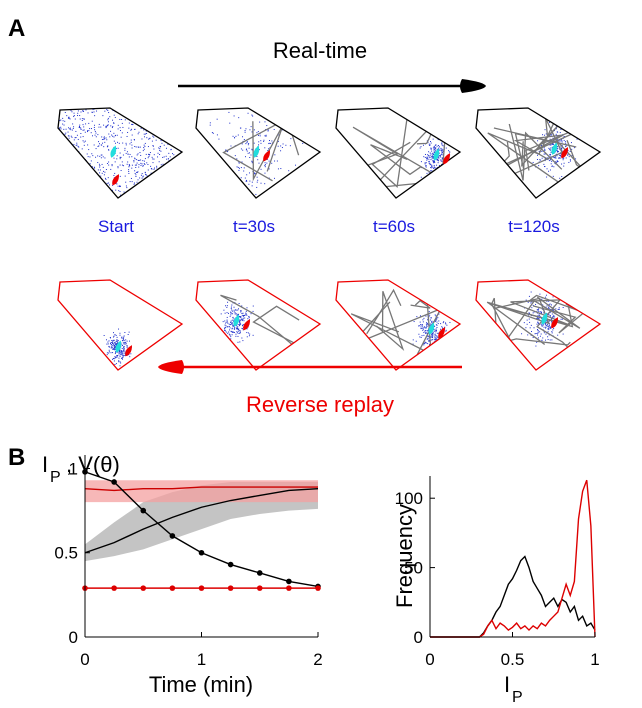 This screenshot has width=642, height=708. Describe the element at coordinates (258, 156) in the screenshot. I see `frame` at that location.